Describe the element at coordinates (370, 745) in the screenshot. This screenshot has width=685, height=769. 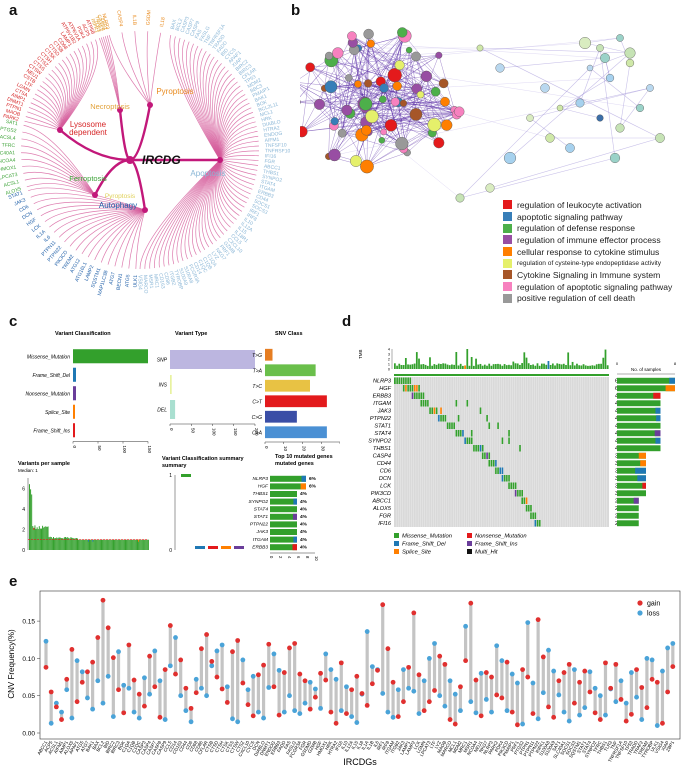
I see `x-tick-label: IL1B` at that location.